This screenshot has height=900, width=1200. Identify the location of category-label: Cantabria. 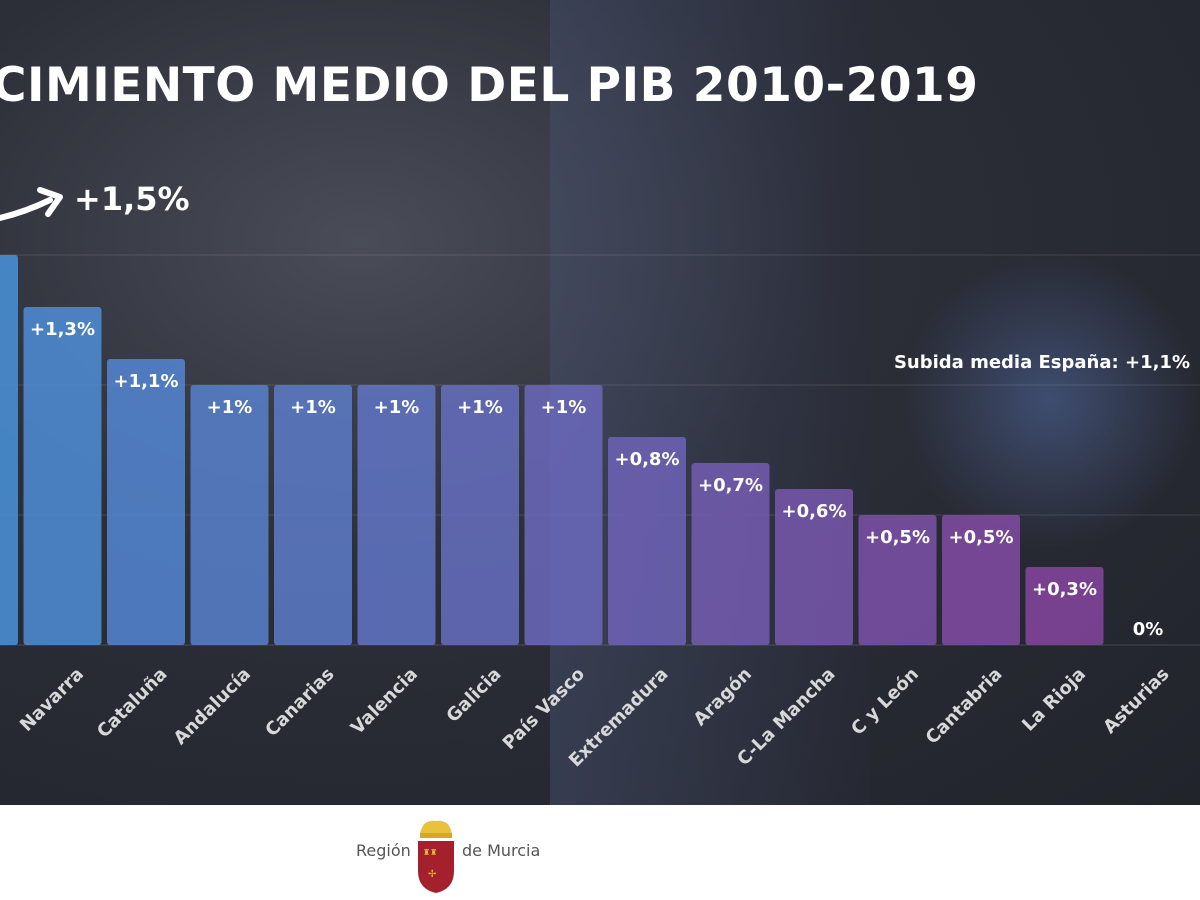
(964, 706).